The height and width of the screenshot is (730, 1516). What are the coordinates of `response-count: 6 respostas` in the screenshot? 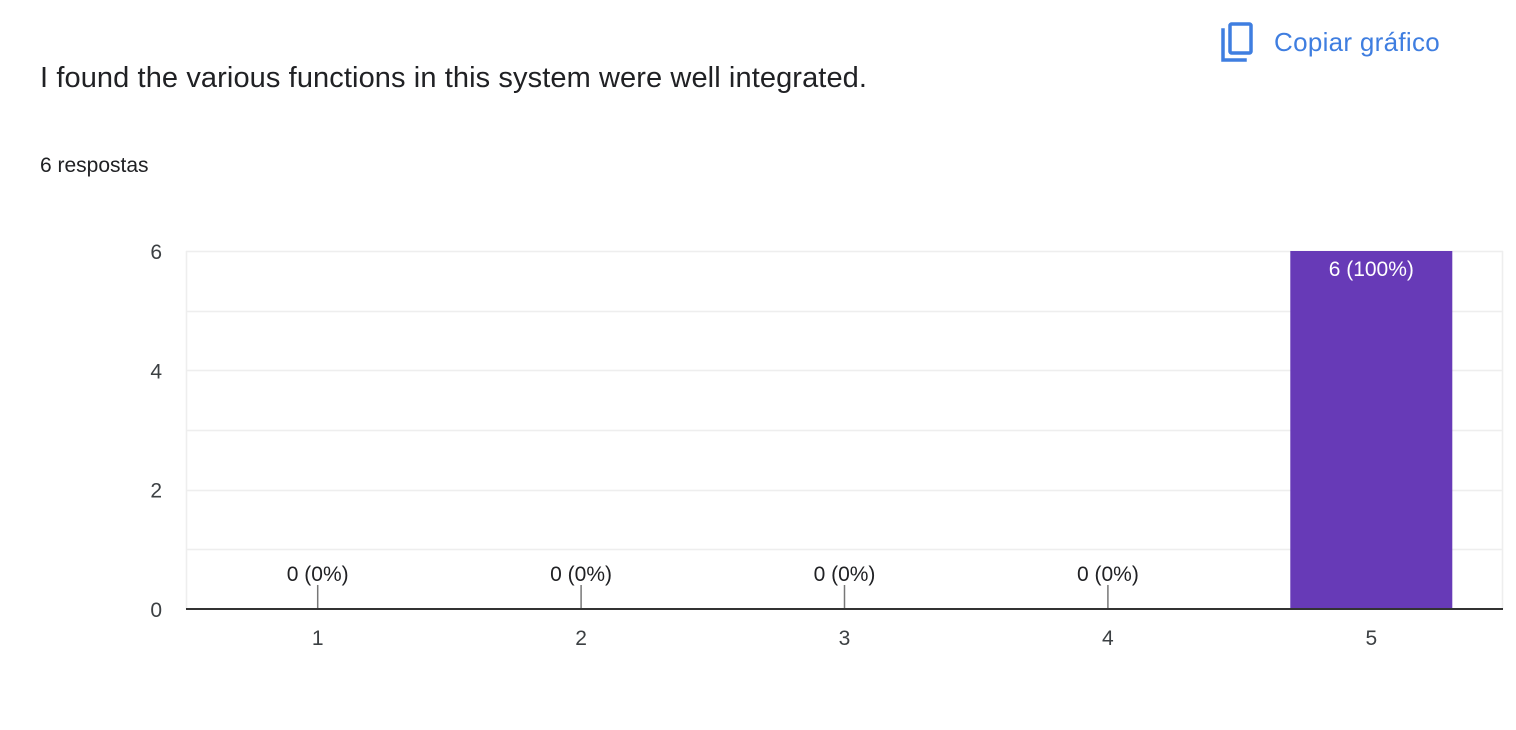 It's located at (94, 165).